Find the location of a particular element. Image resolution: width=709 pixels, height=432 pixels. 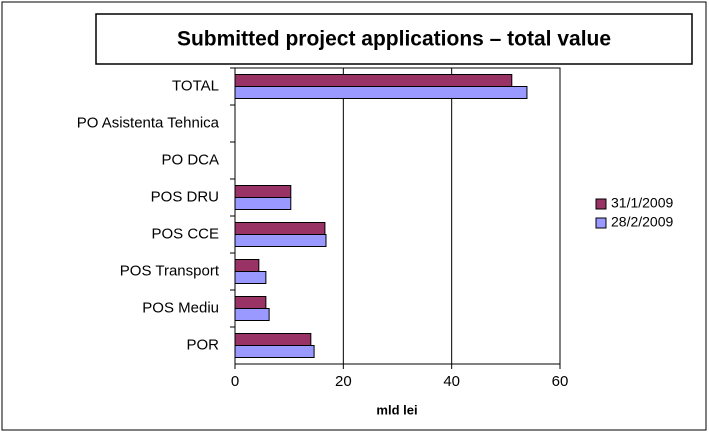

y-tick-label: POS CCE is located at coordinates (185, 233).